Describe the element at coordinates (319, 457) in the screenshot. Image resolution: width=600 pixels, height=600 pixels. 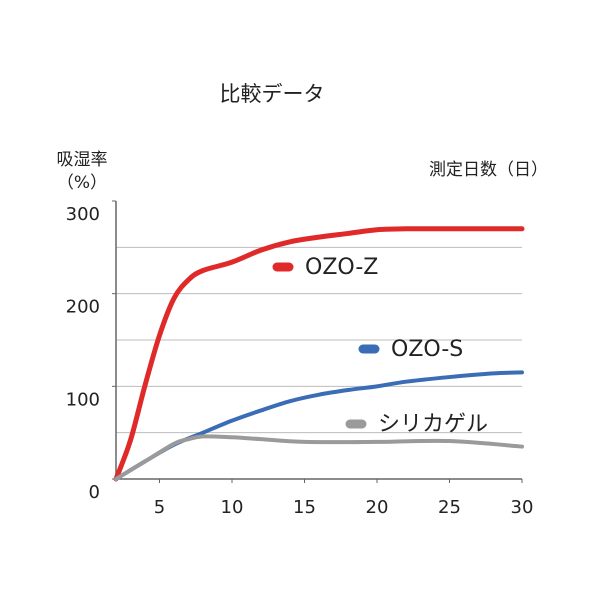
I see `data-line` at that location.